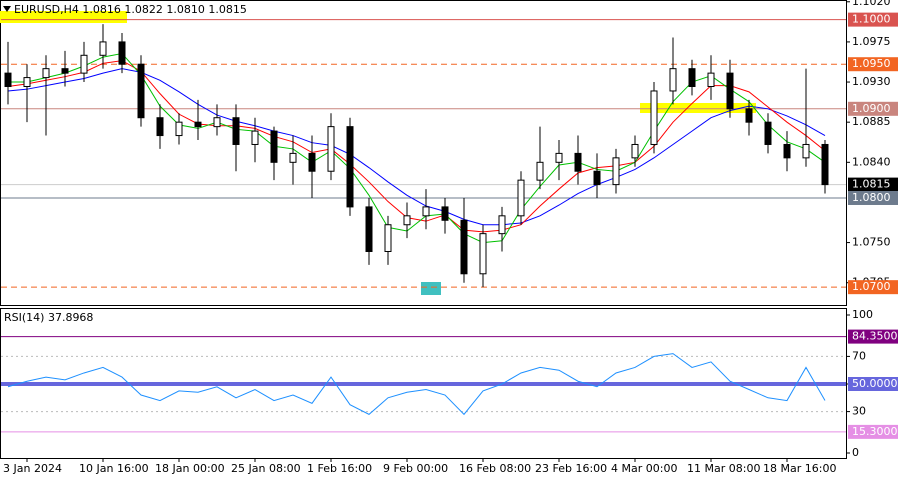 The width and height of the screenshot is (900, 480). What do you see at coordinates (871, 121) in the screenshot?
I see `y-tick-label: 1.0885` at bounding box center [871, 121].